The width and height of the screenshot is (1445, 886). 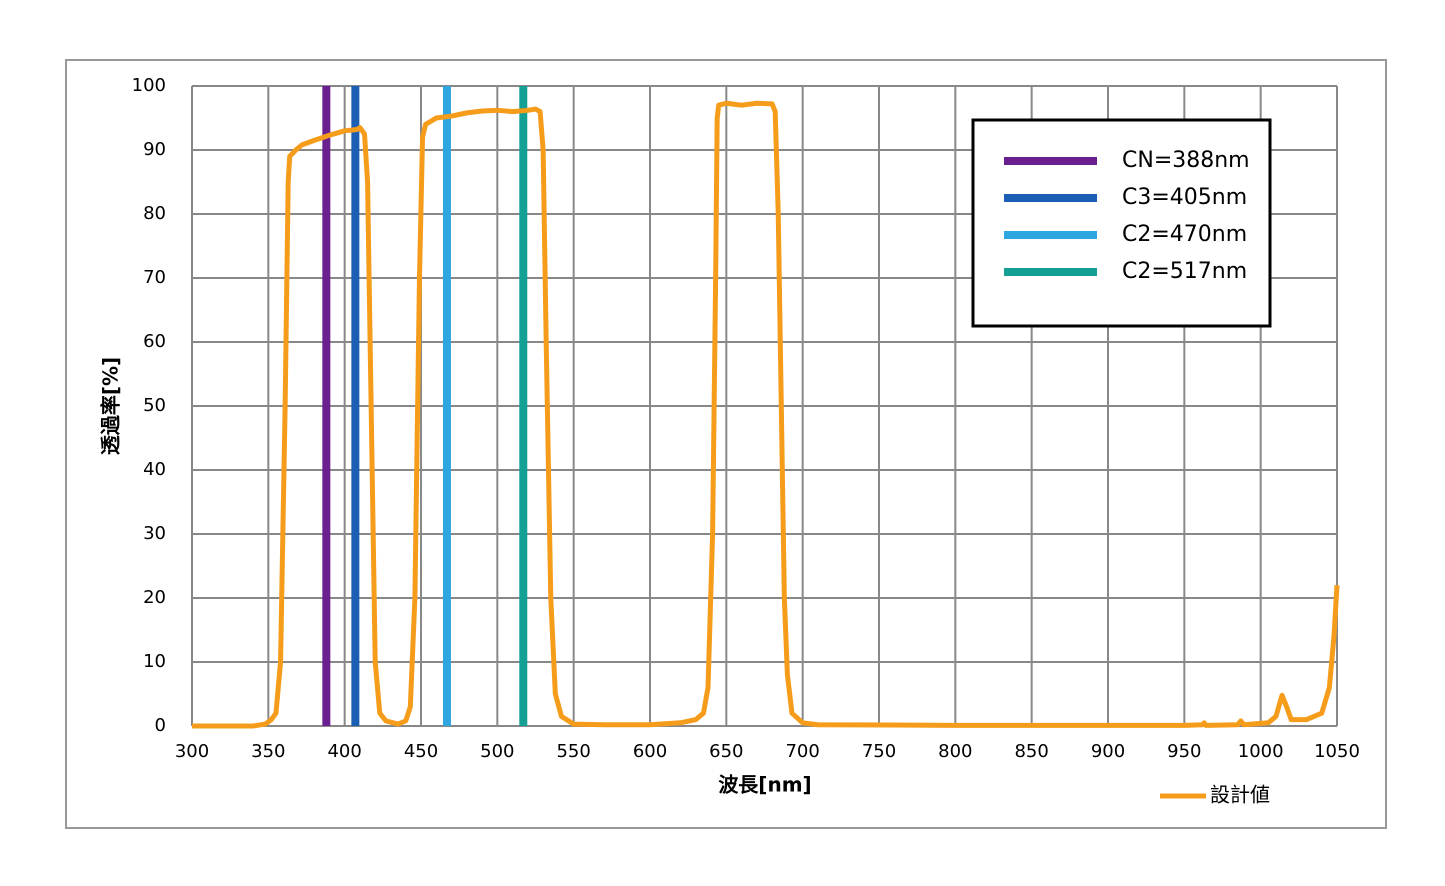 I want to click on legend-label: CN=388nm, so click(x=1186, y=160).